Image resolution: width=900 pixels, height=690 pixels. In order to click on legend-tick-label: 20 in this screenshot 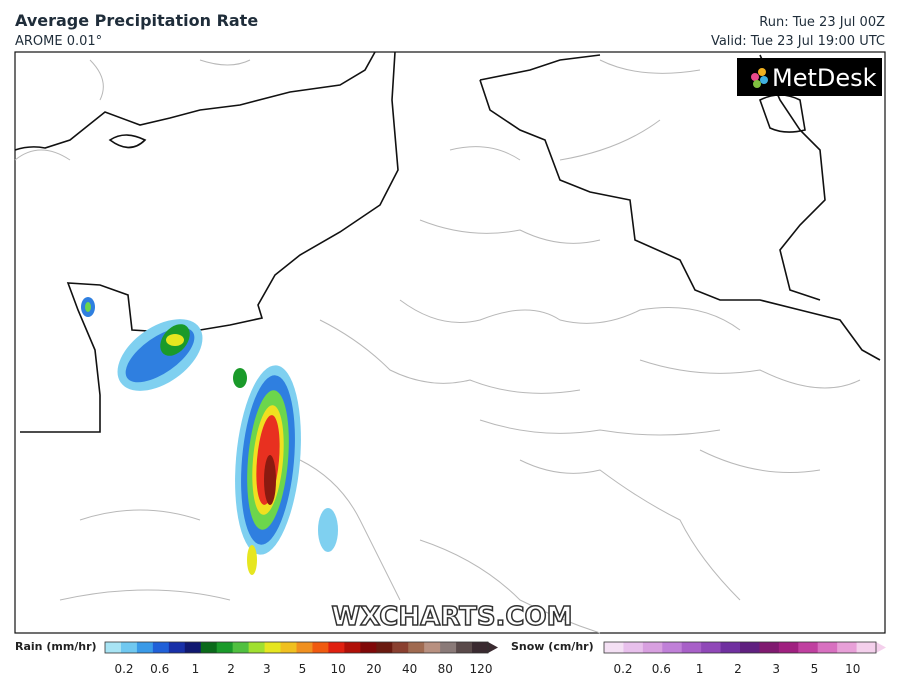, I will do `click(373, 669)`.